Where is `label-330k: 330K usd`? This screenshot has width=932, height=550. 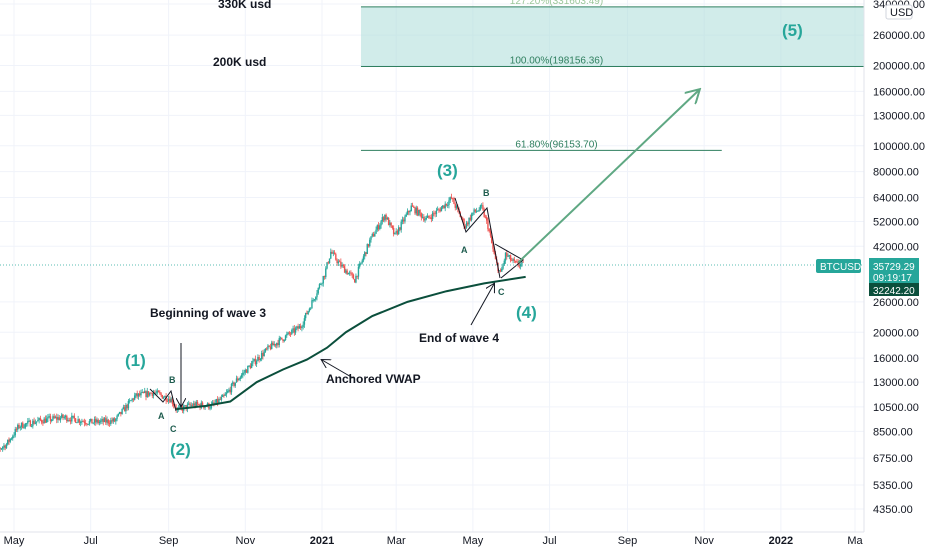 label-330k: 330K usd is located at coordinates (244, 5).